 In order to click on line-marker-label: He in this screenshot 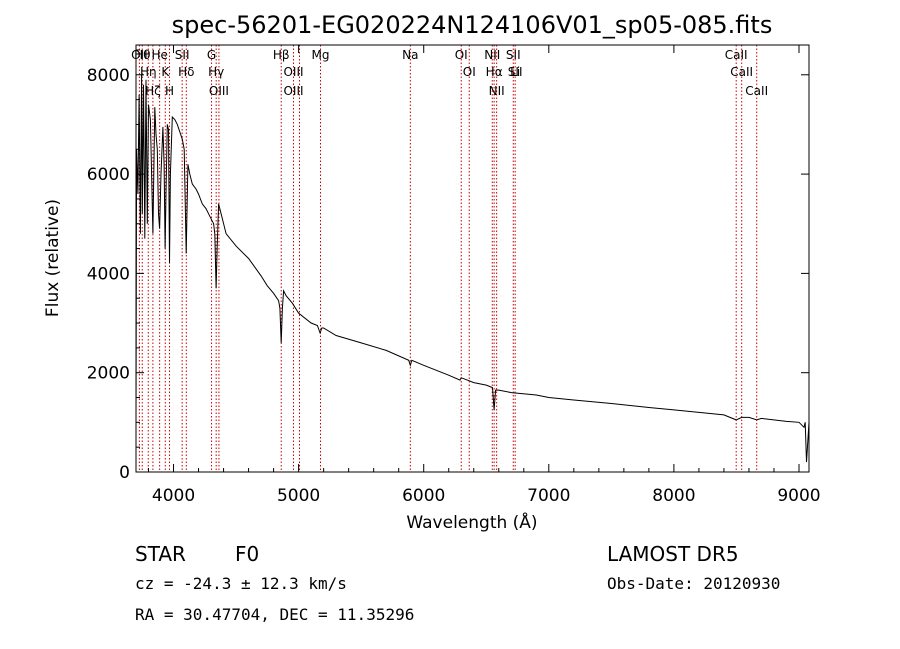, I will do `click(159, 55)`.